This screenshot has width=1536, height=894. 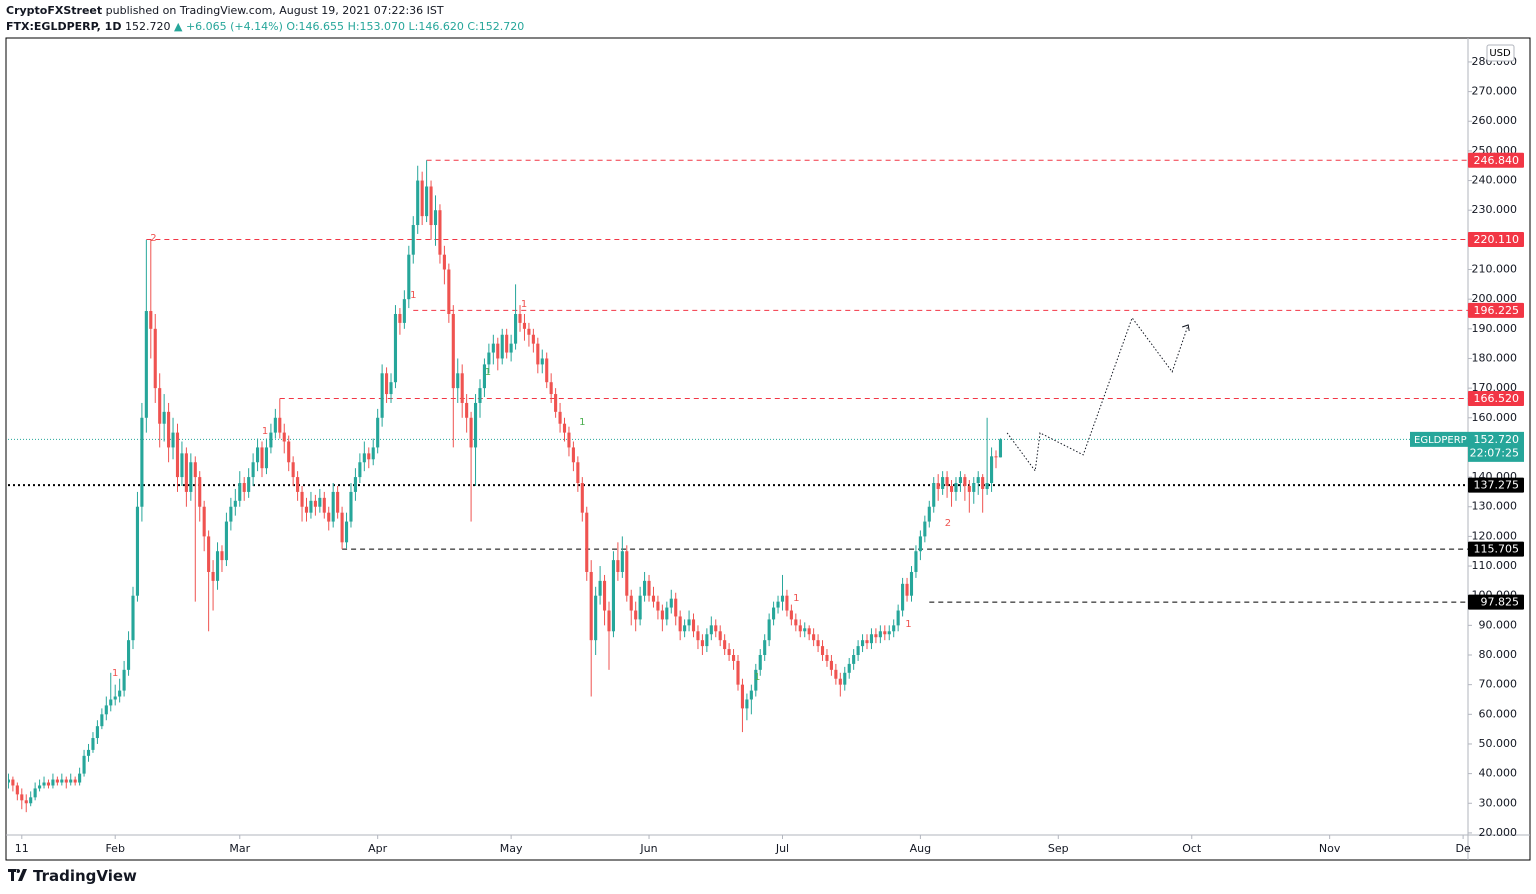 I want to click on x-tick-label: Feb, so click(x=114, y=848).